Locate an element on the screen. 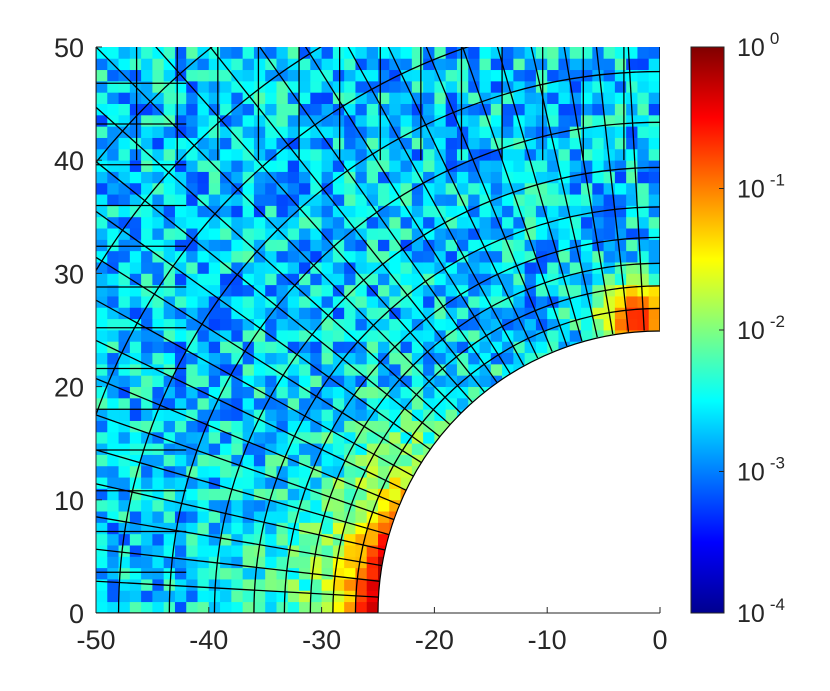  colorbar-gradient is located at coordinates (707, 330).